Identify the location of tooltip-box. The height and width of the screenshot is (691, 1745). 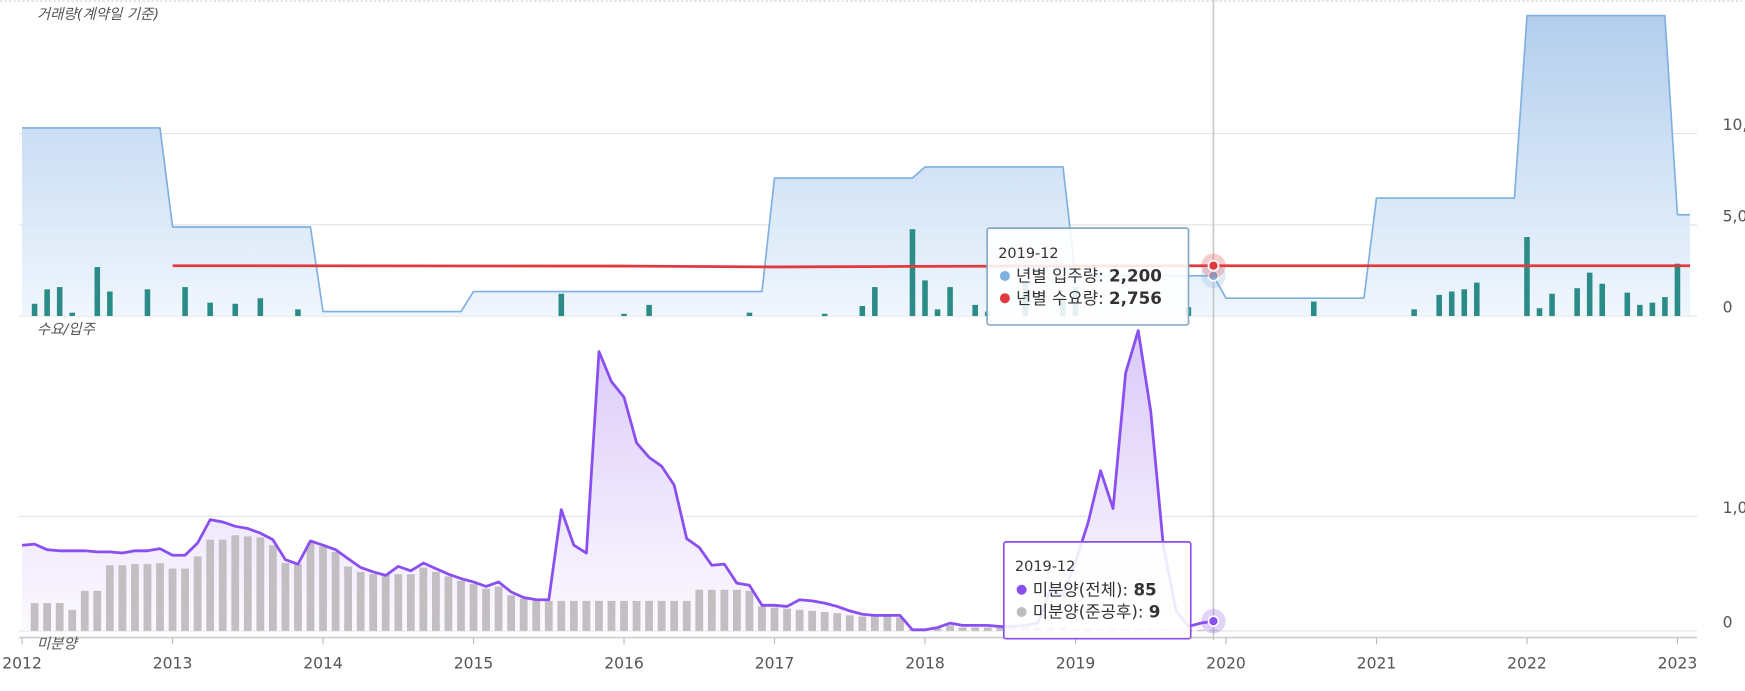
(1088, 276).